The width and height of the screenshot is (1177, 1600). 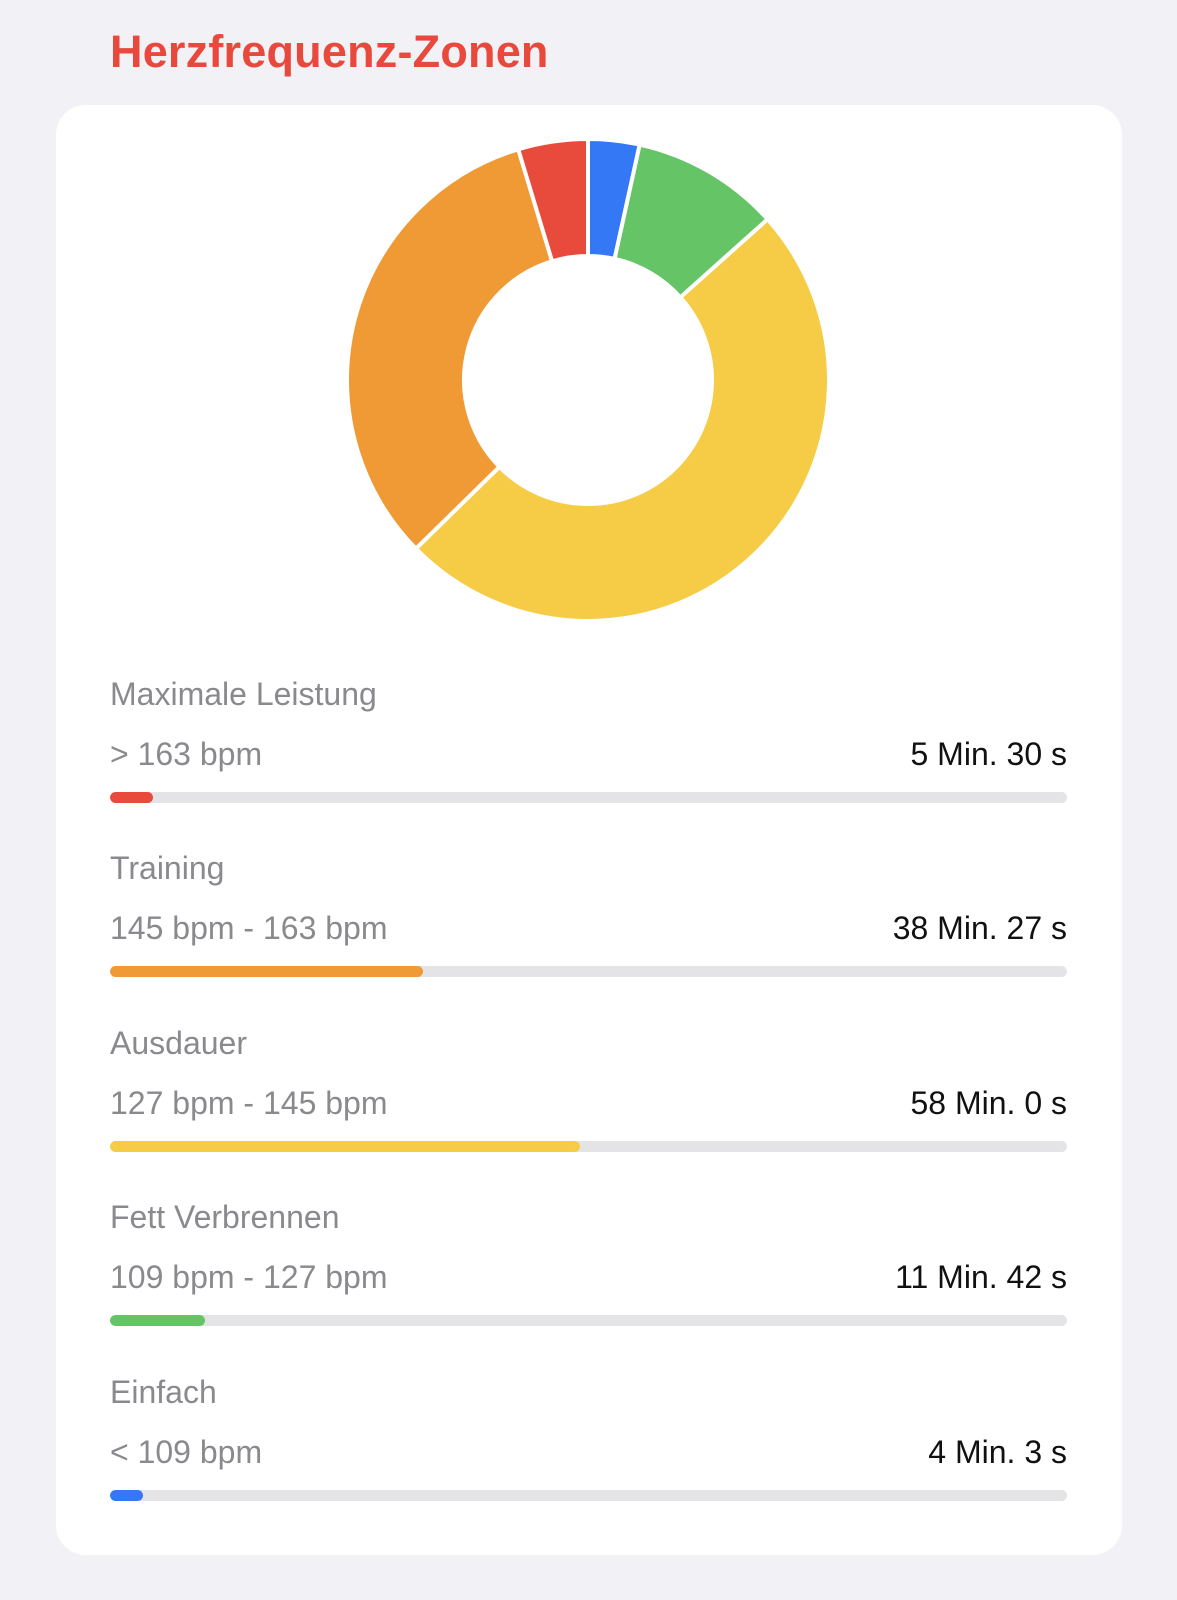 What do you see at coordinates (167, 868) in the screenshot?
I see `zone-name: Training` at bounding box center [167, 868].